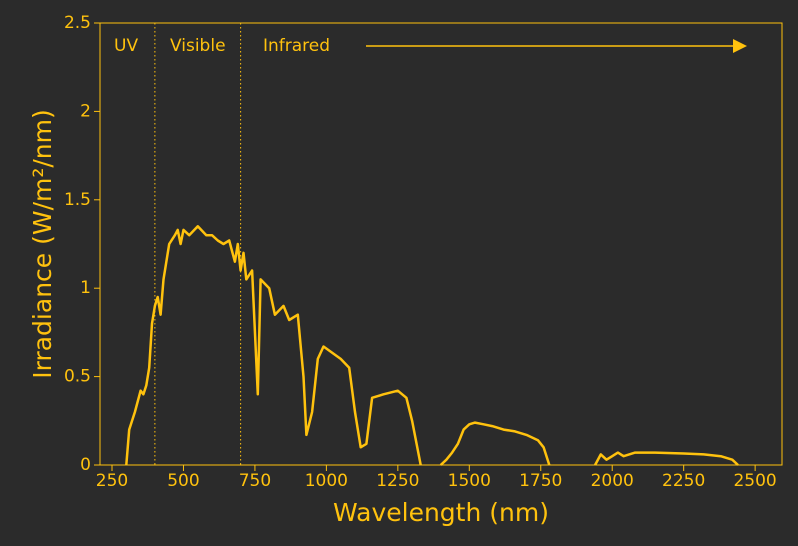 Image resolution: width=798 pixels, height=546 pixels. I want to click on x-tick-label: 750, so click(255, 481).